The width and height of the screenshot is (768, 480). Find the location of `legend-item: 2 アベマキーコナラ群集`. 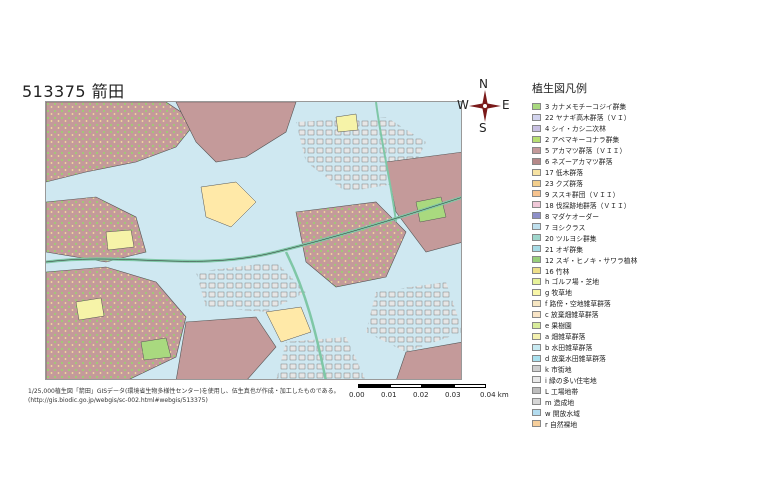

legend-item: 2 アベマキーコナラ群集 is located at coordinates (607, 139).